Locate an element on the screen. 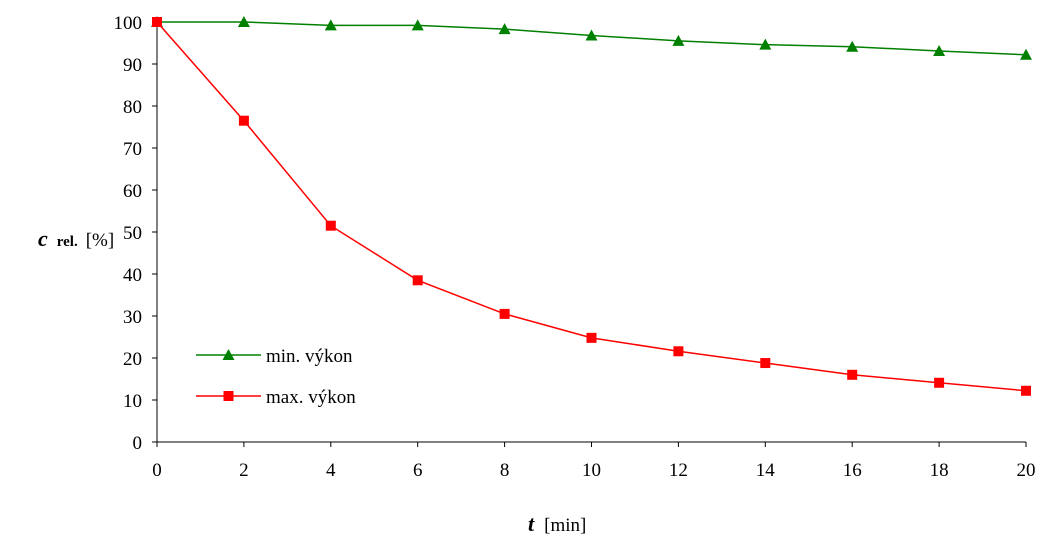 This screenshot has height=538, width=1040. x-tick-label: 18 is located at coordinates (939, 470).